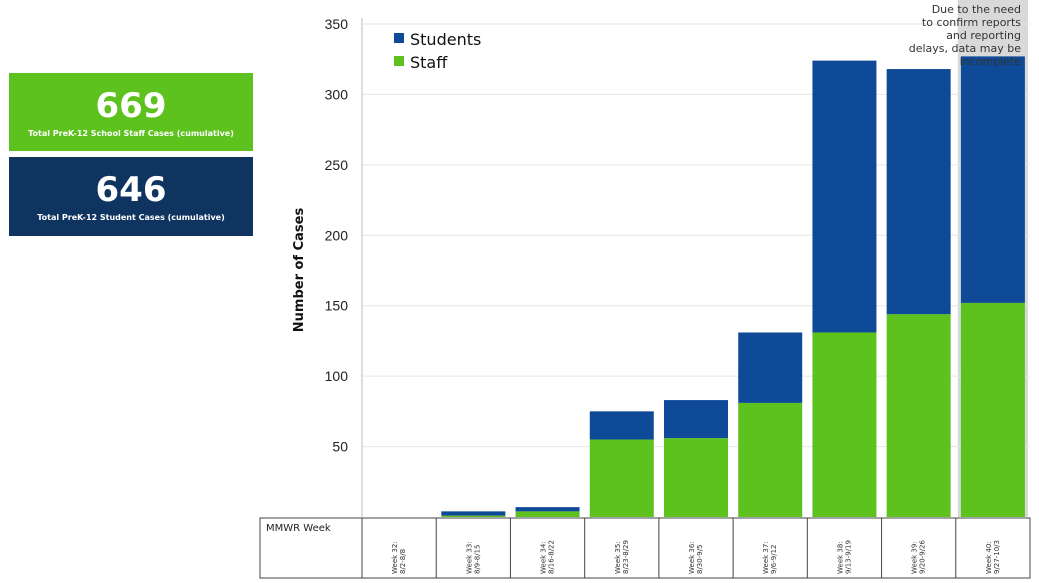 This screenshot has width=1039, height=583. Describe the element at coordinates (766, 557) in the screenshot. I see `x-tick-label-week: Week 37:` at that location.